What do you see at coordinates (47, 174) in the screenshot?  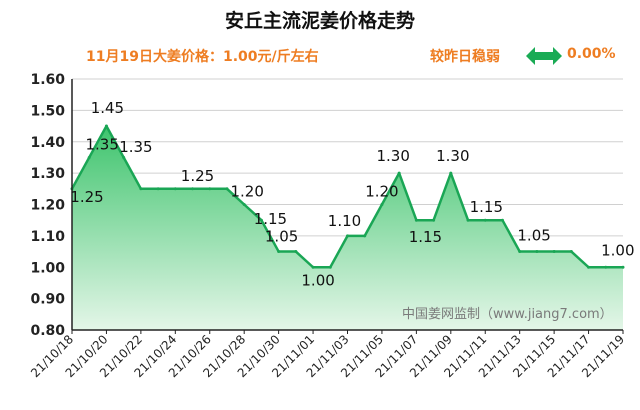 I see `y-tick-label: 1.30` at bounding box center [47, 174].